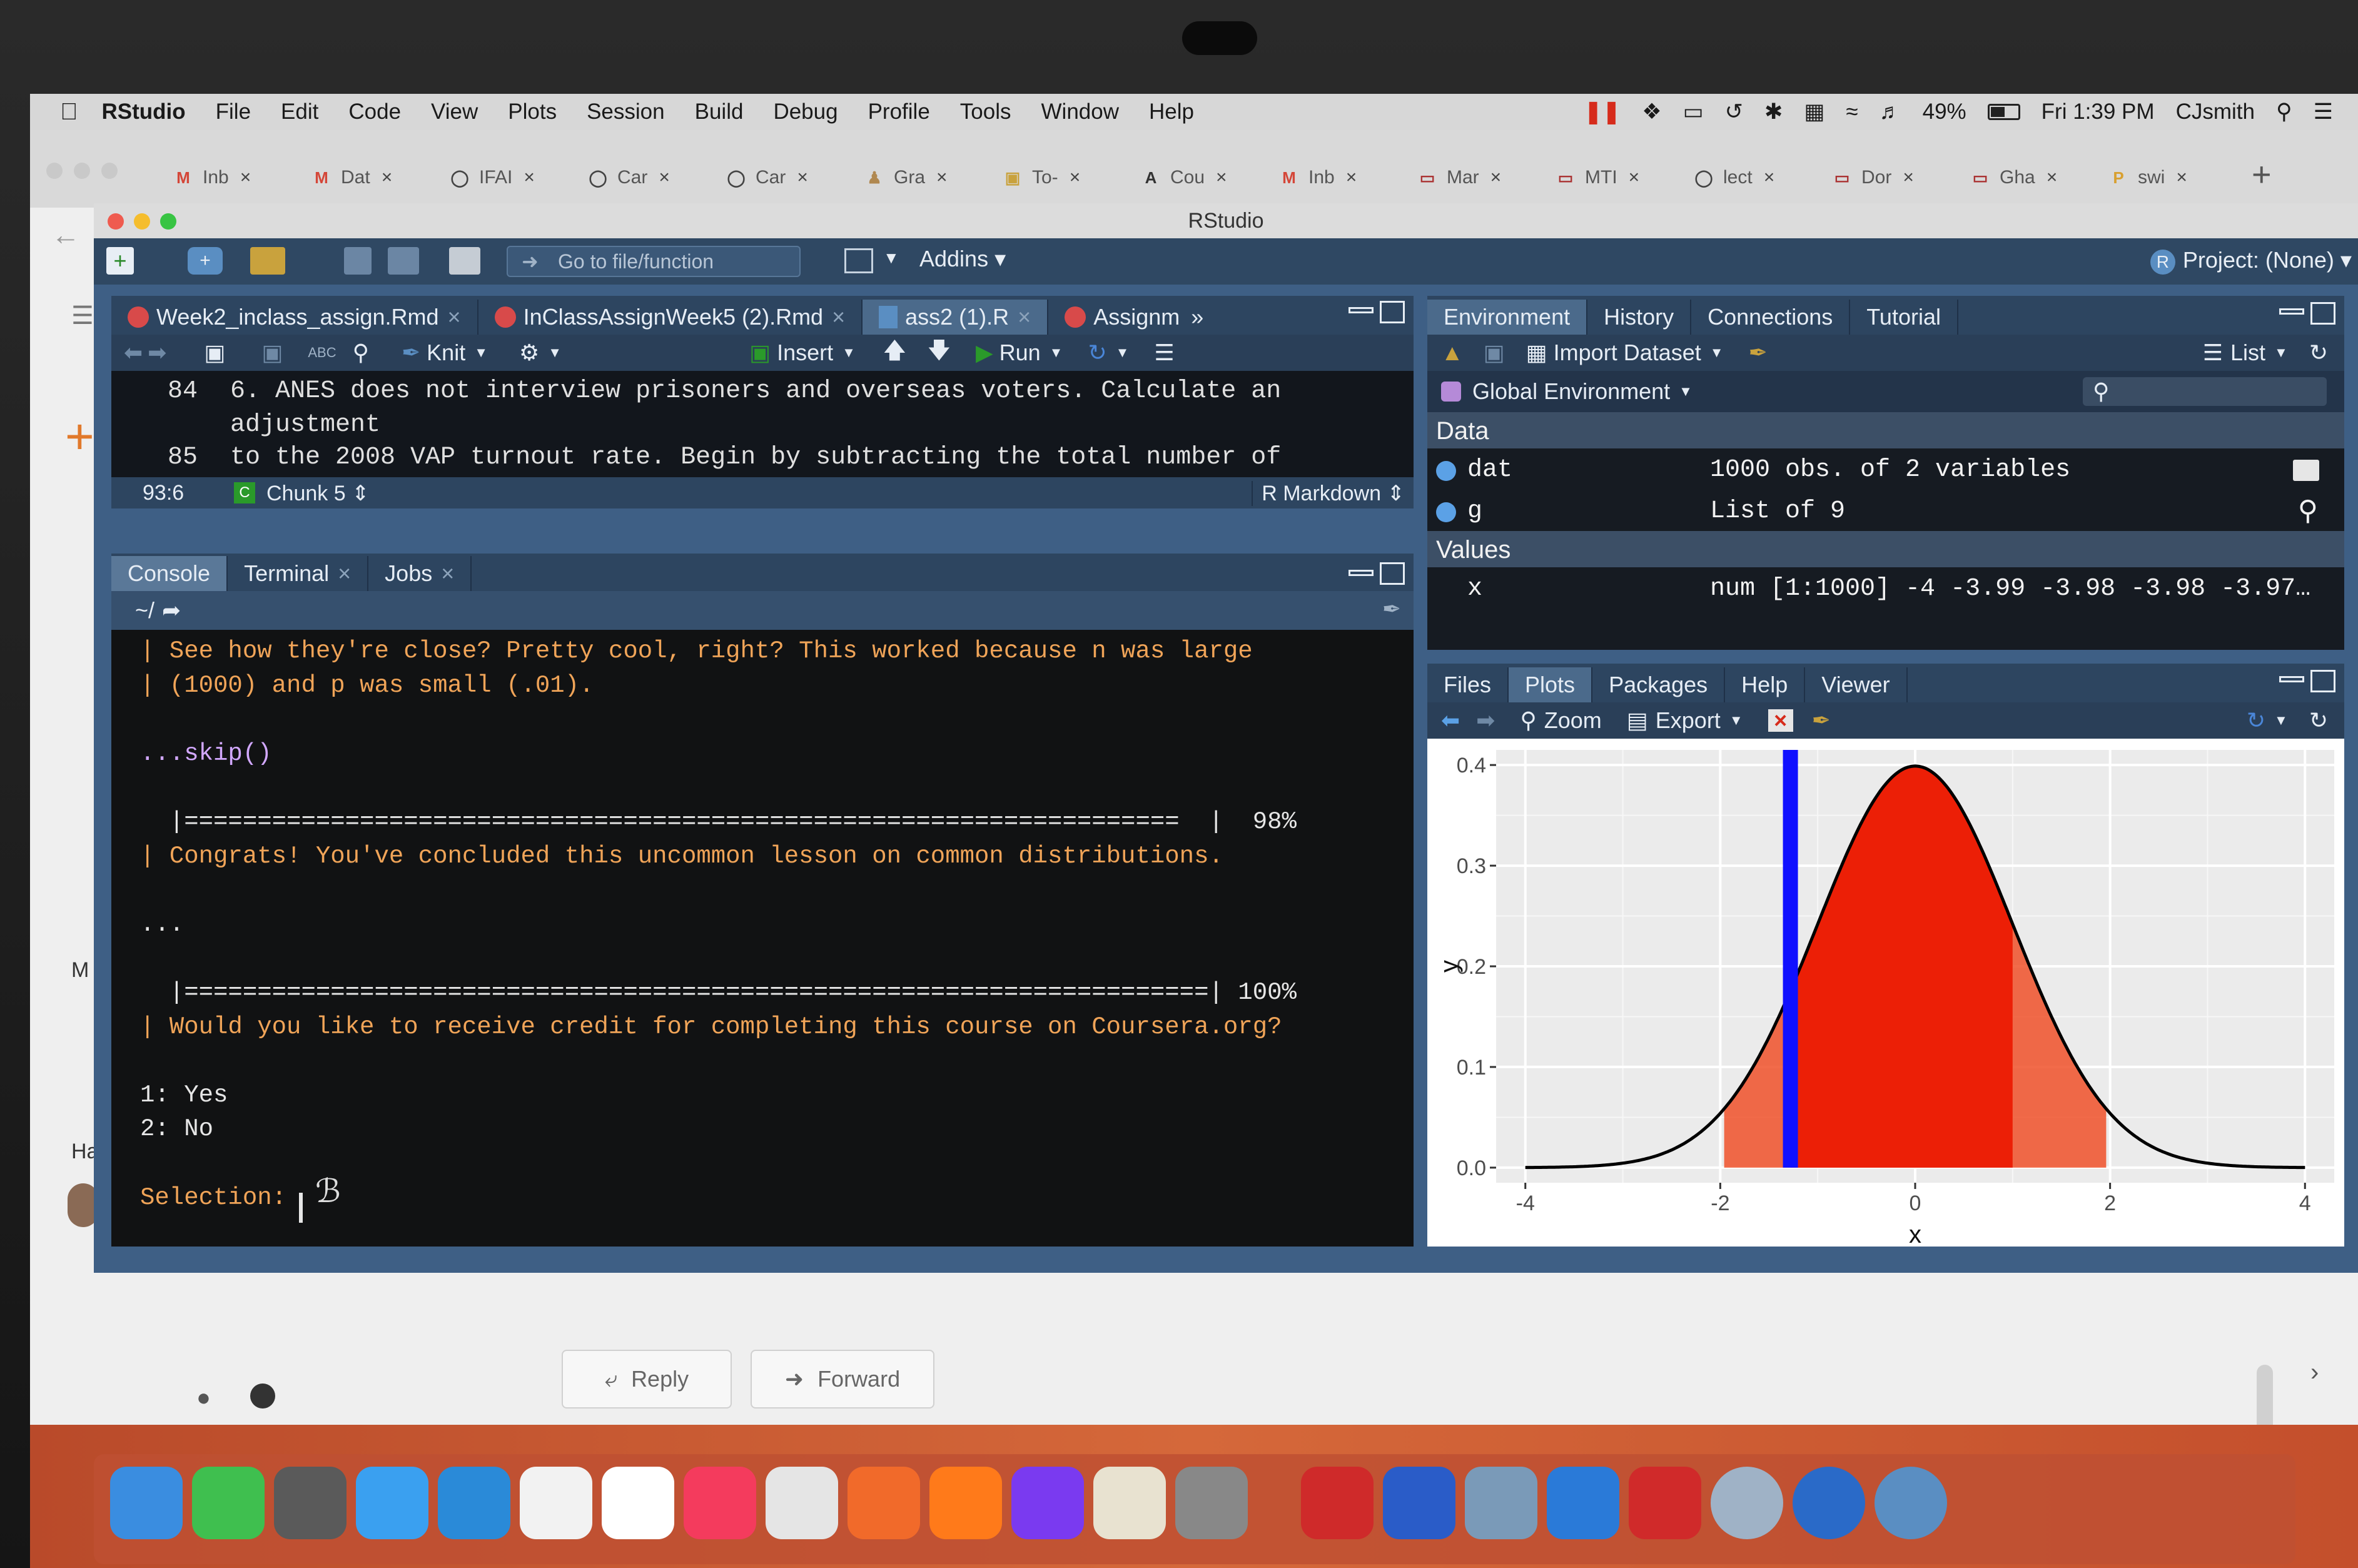  What do you see at coordinates (267, 261) in the screenshot?
I see `open-file-icon` at bounding box center [267, 261].